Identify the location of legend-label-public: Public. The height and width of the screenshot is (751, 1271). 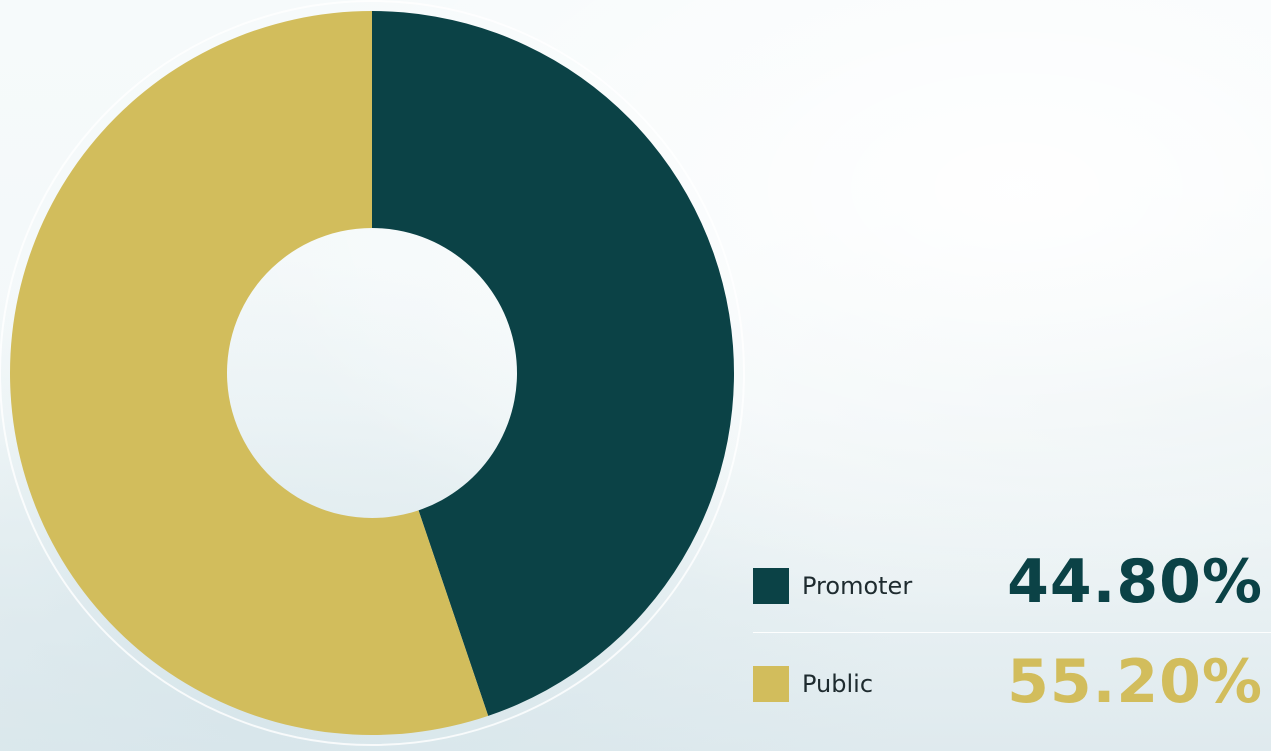
(838, 684).